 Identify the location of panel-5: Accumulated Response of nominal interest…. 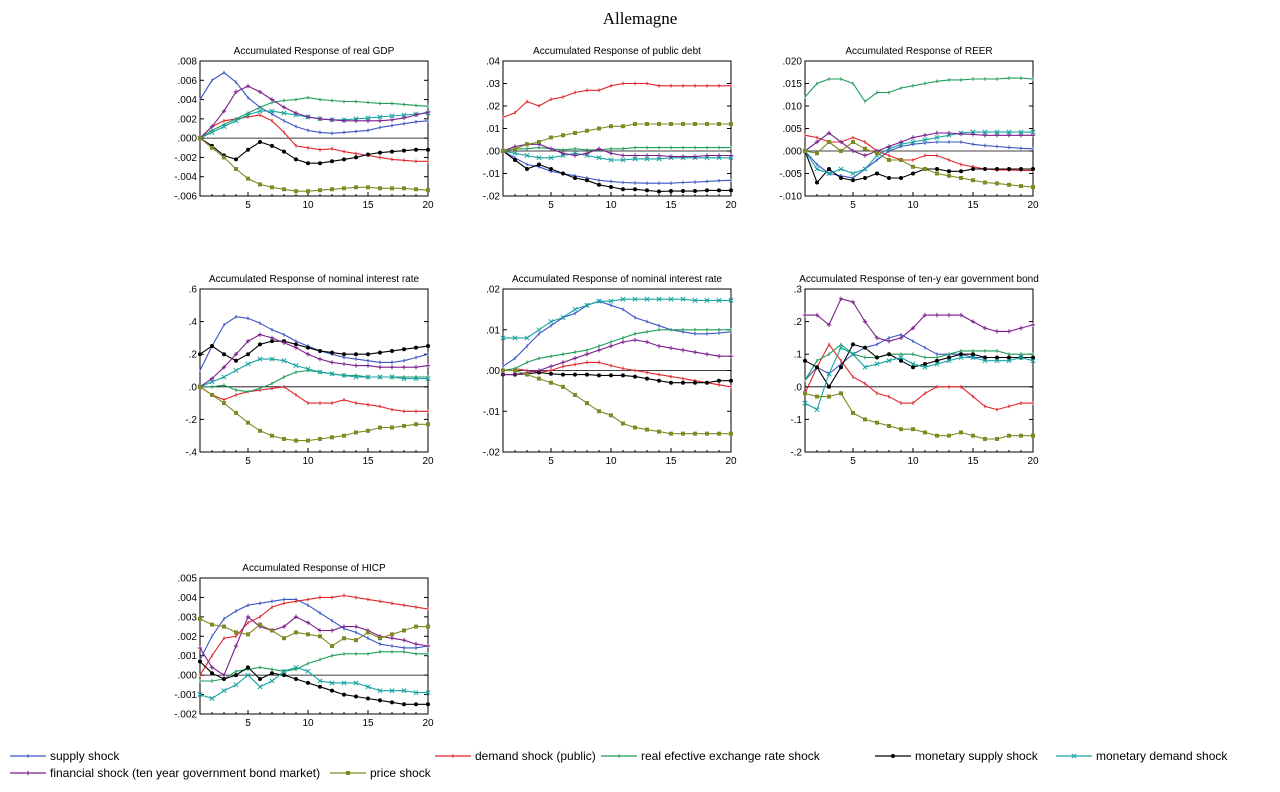
(610, 370).